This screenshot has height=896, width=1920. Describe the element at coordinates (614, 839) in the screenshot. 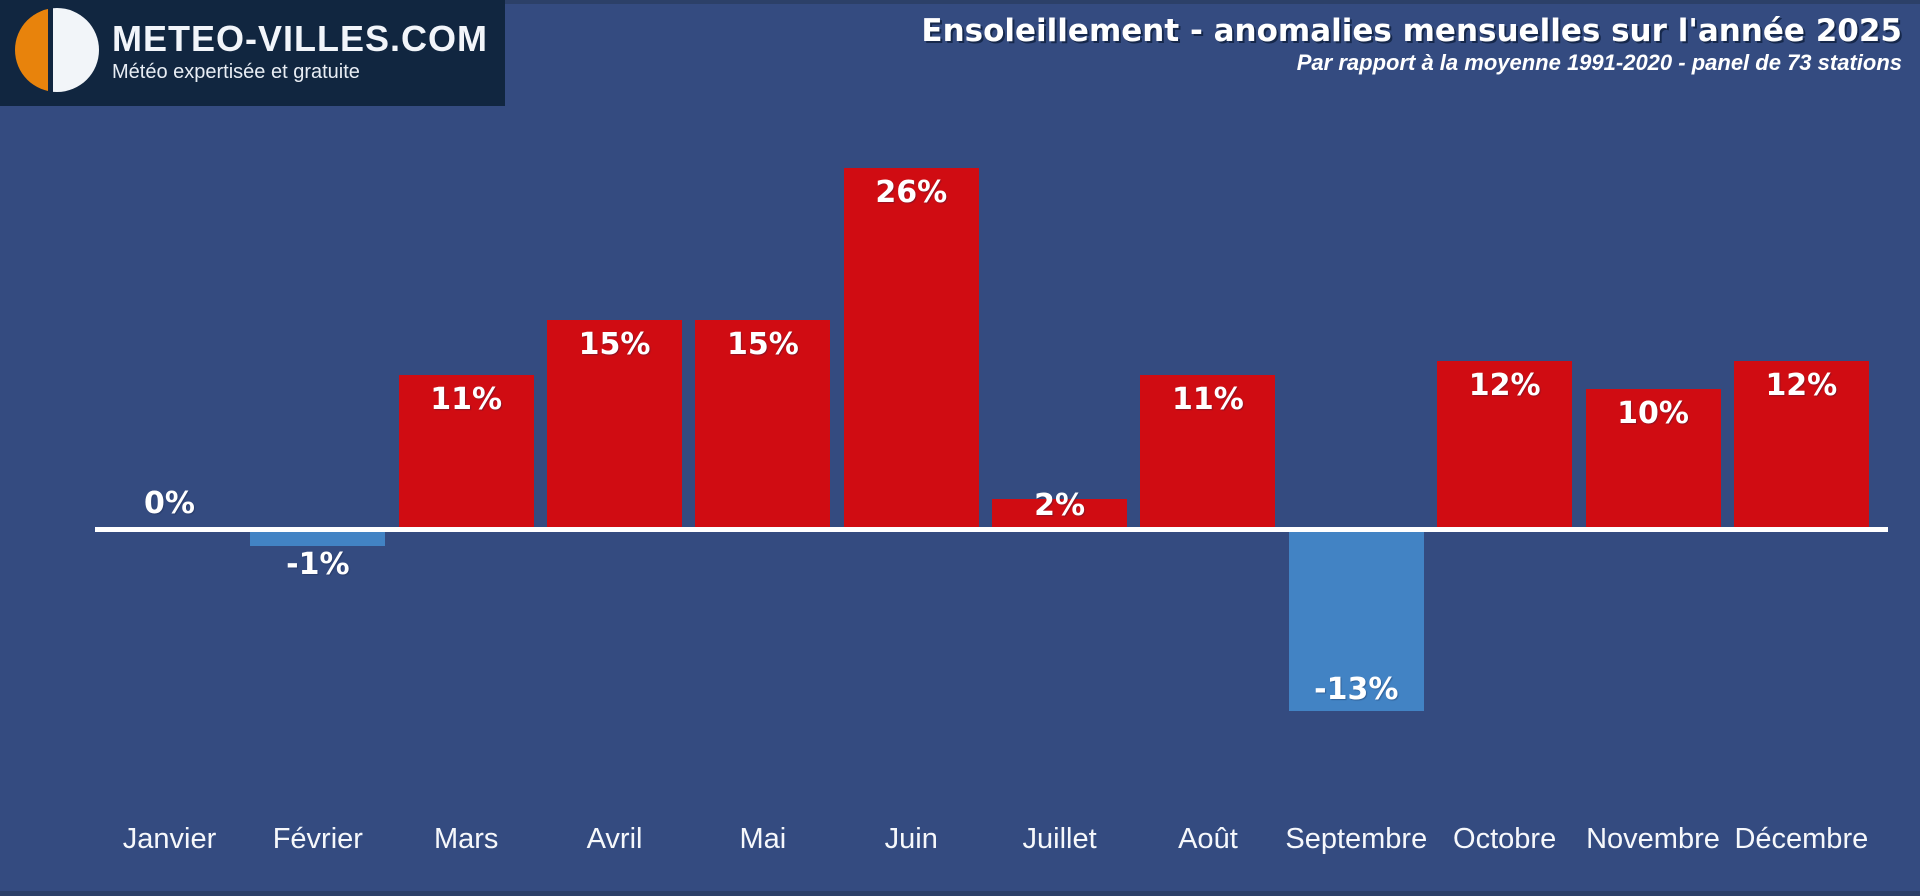

I see `month-label-avril: Avril` at that location.